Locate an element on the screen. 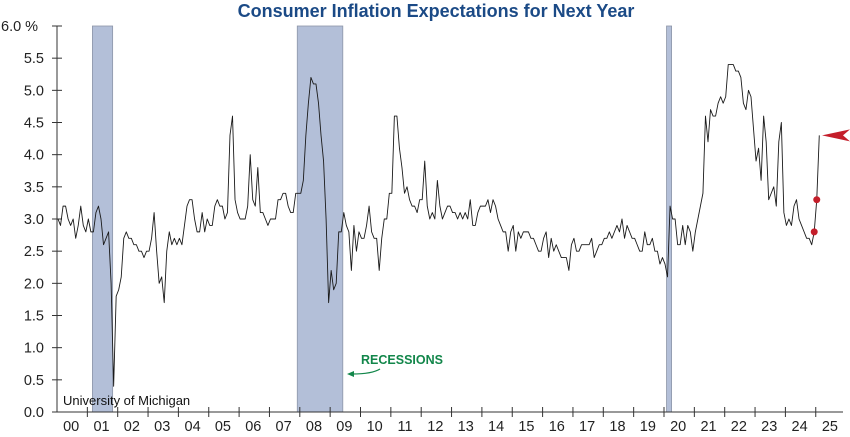  x-tick-label: 16 is located at coordinates (557, 427).